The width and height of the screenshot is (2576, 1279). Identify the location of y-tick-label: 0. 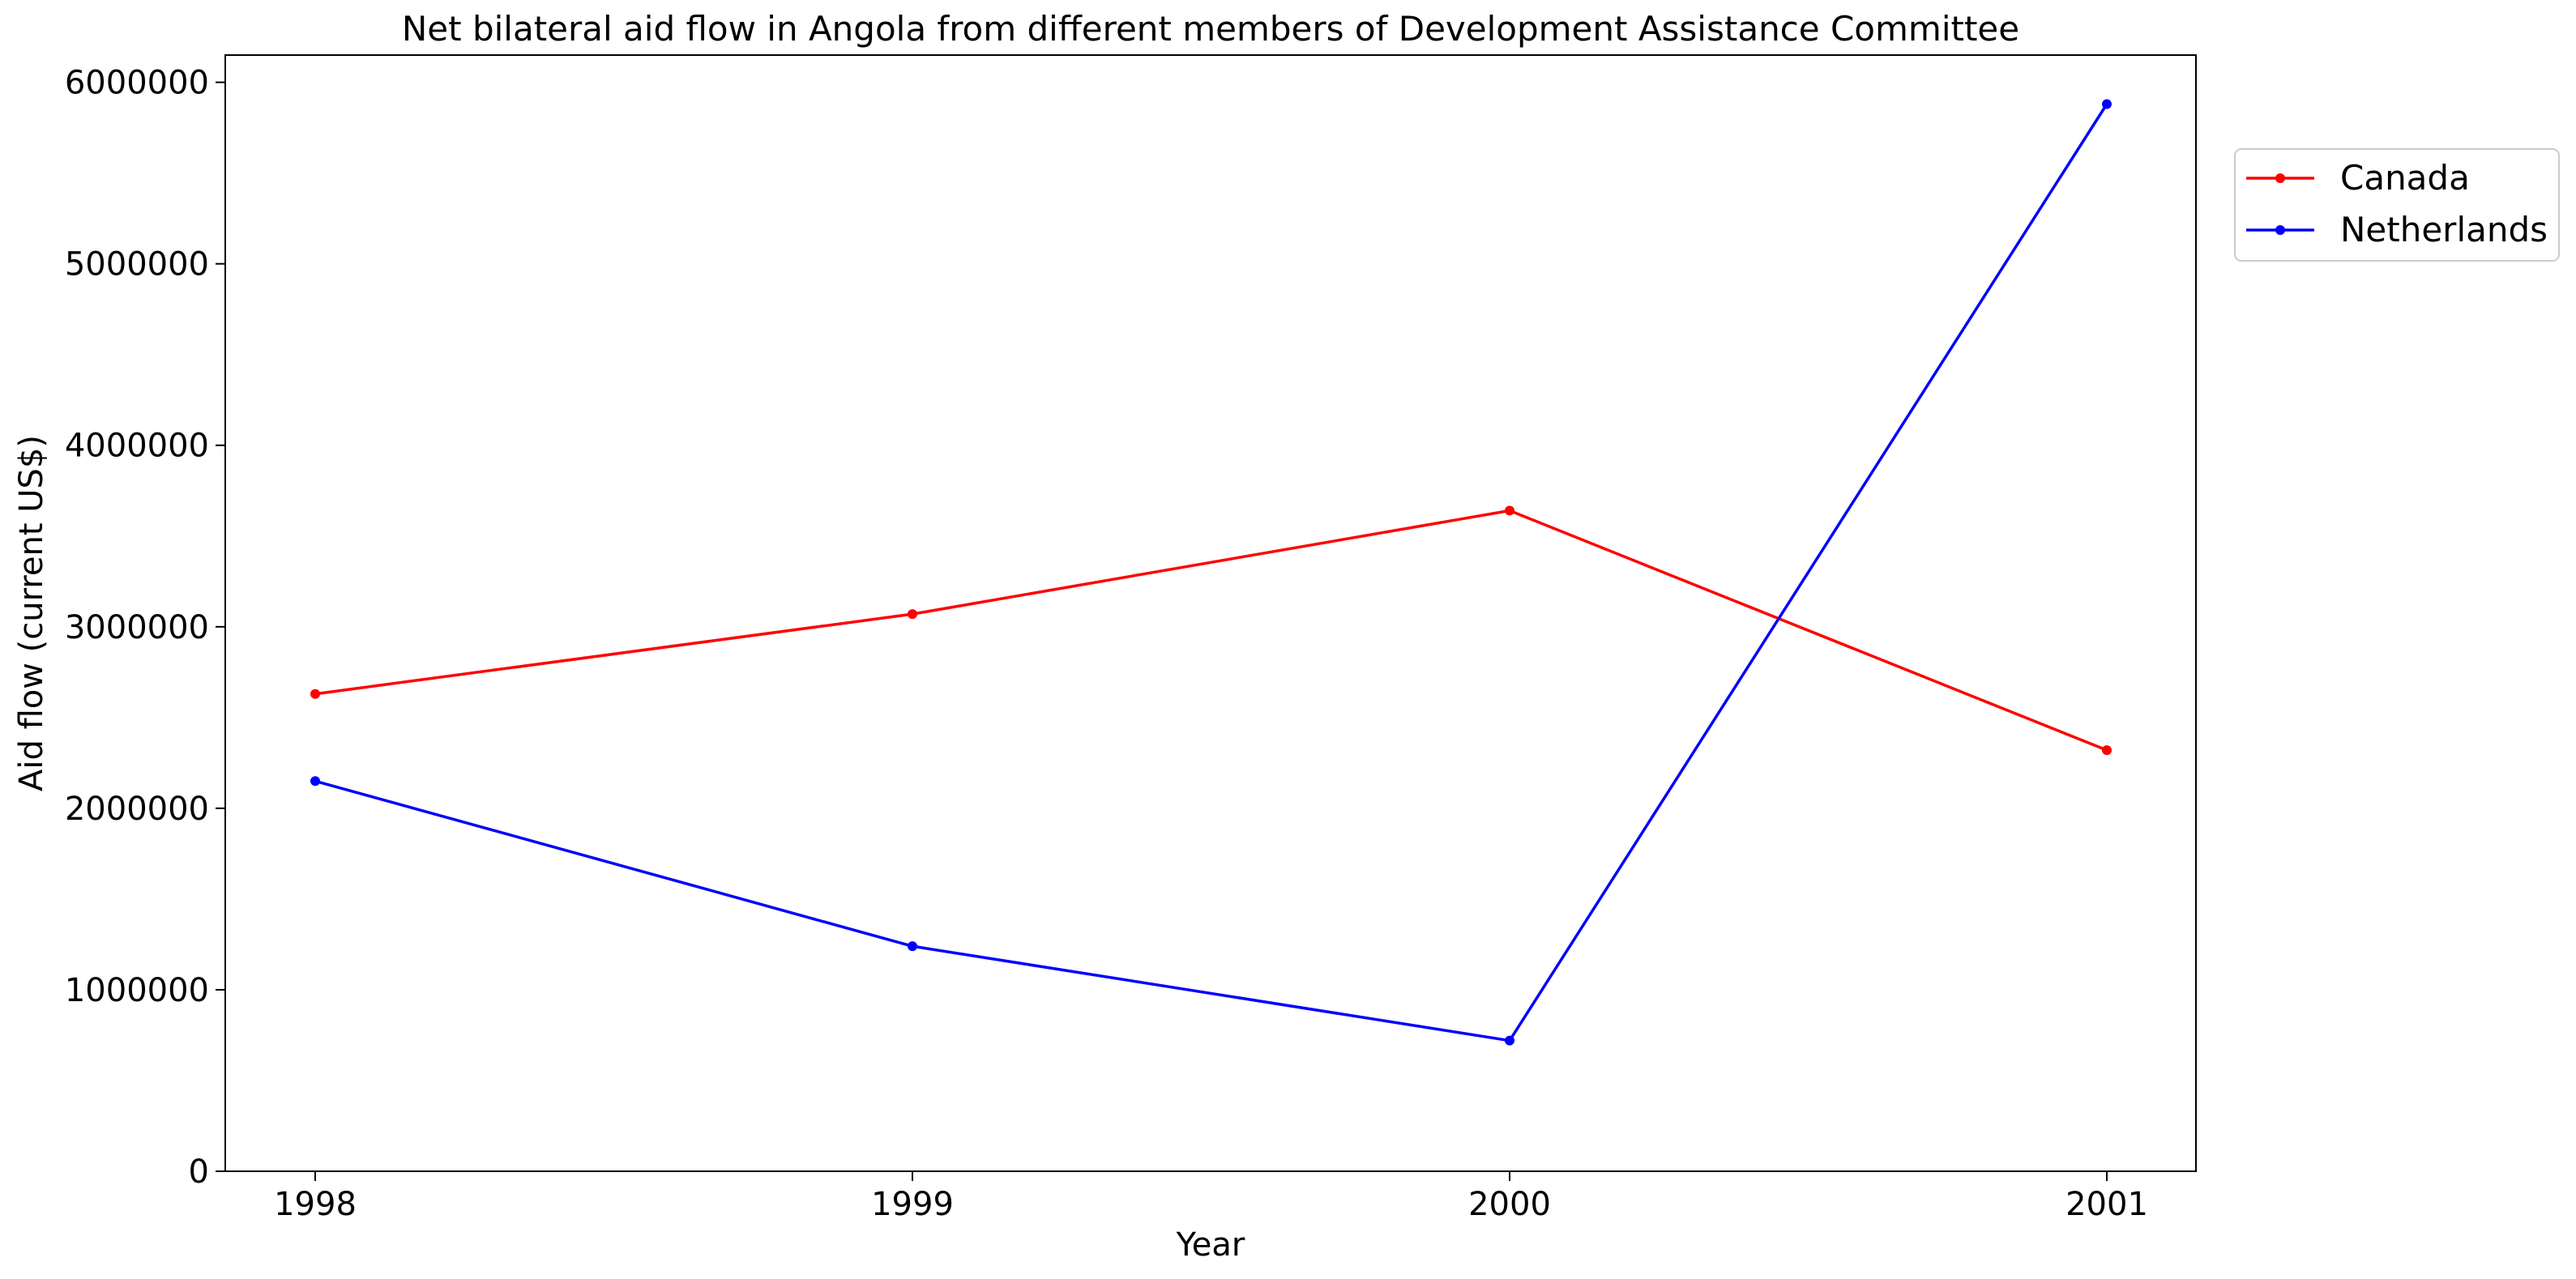
(199, 1172).